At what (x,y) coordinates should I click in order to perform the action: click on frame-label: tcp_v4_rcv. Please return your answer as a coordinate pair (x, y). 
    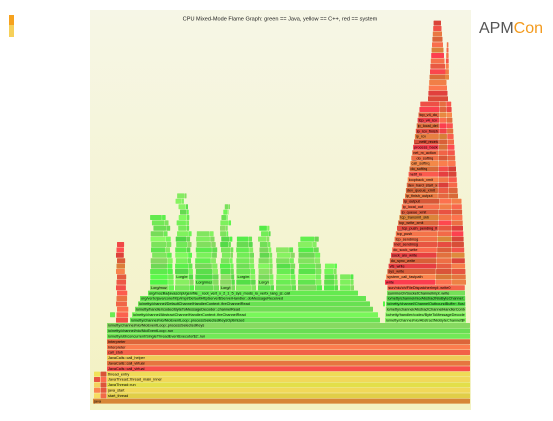
    Looking at the image, I should click on (428, 121).